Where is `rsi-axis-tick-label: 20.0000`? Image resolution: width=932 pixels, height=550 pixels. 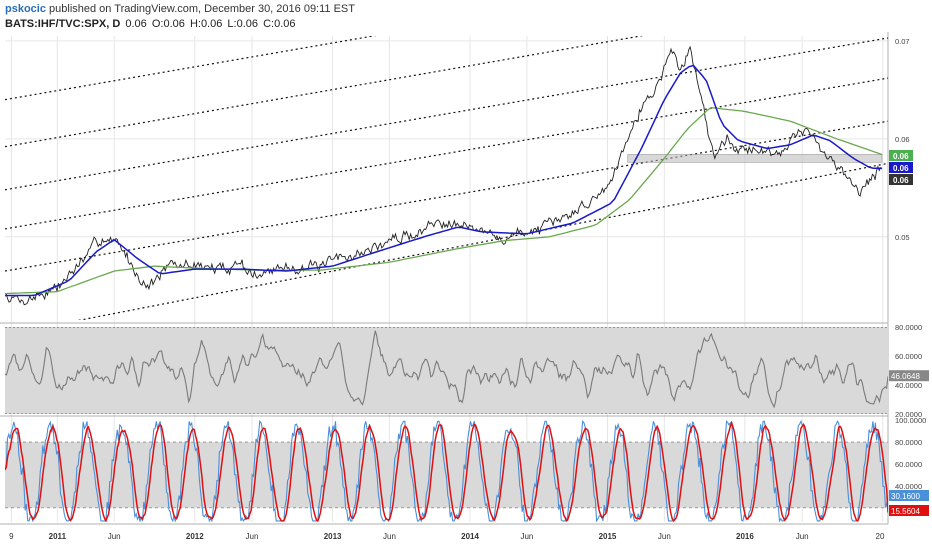 rsi-axis-tick-label: 20.0000 is located at coordinates (908, 414).